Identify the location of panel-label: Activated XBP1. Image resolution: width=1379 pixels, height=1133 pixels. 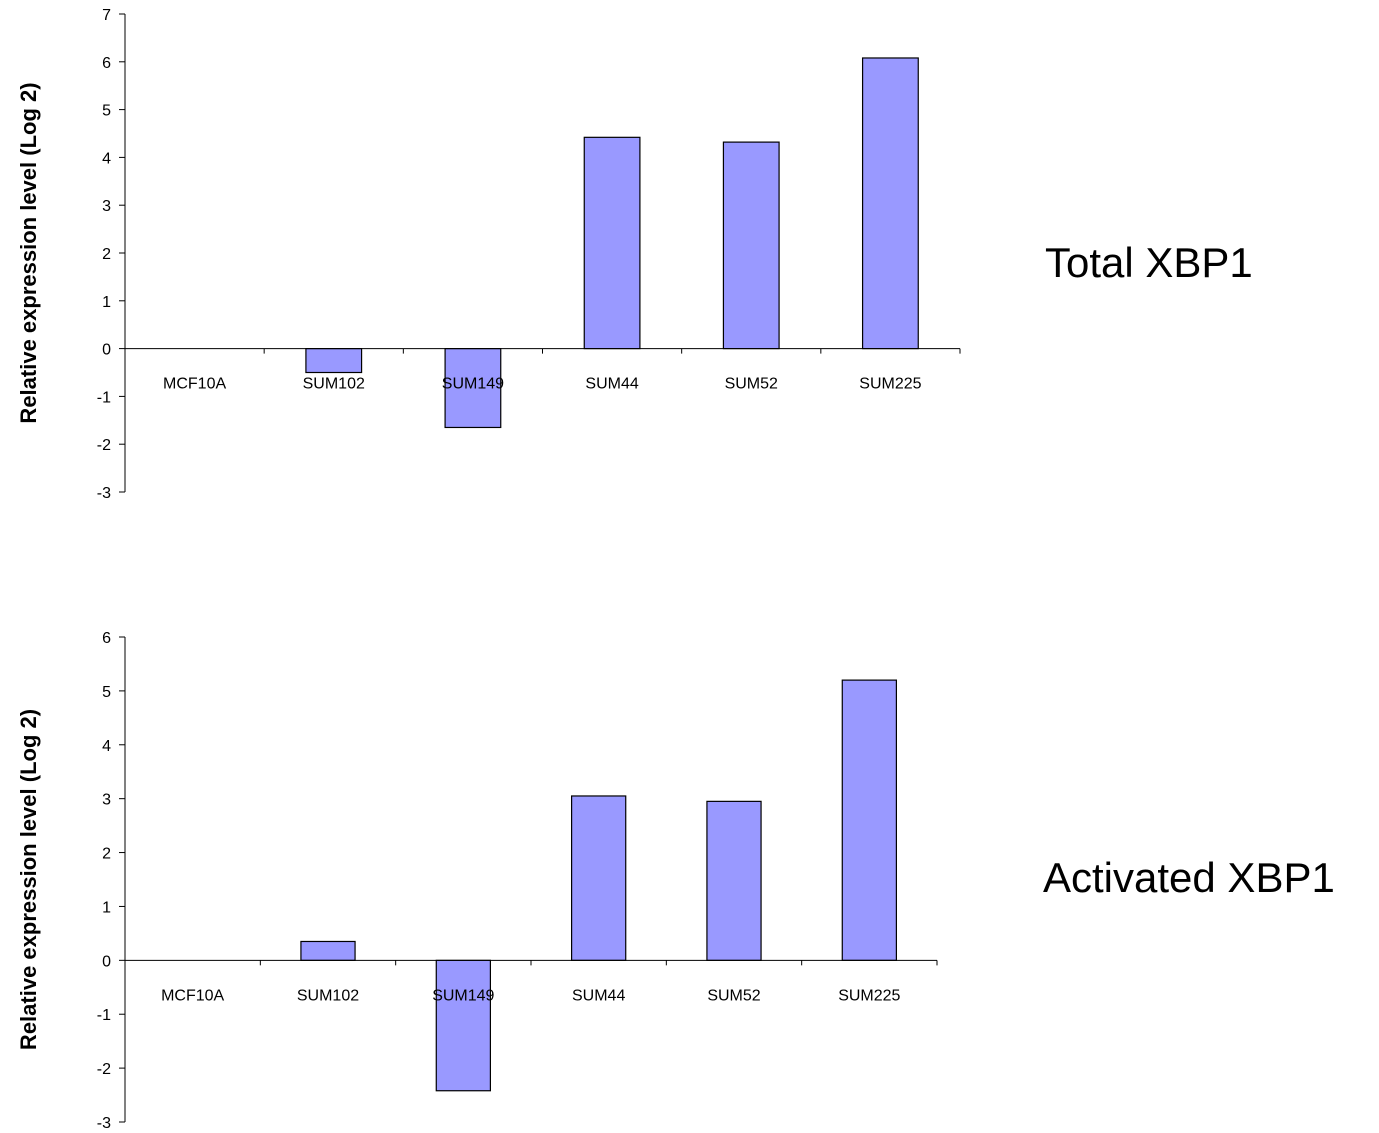
(1189, 877).